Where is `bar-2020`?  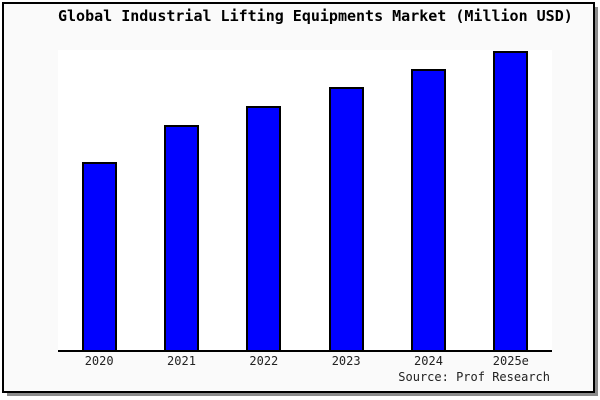 bar-2020 is located at coordinates (99, 256).